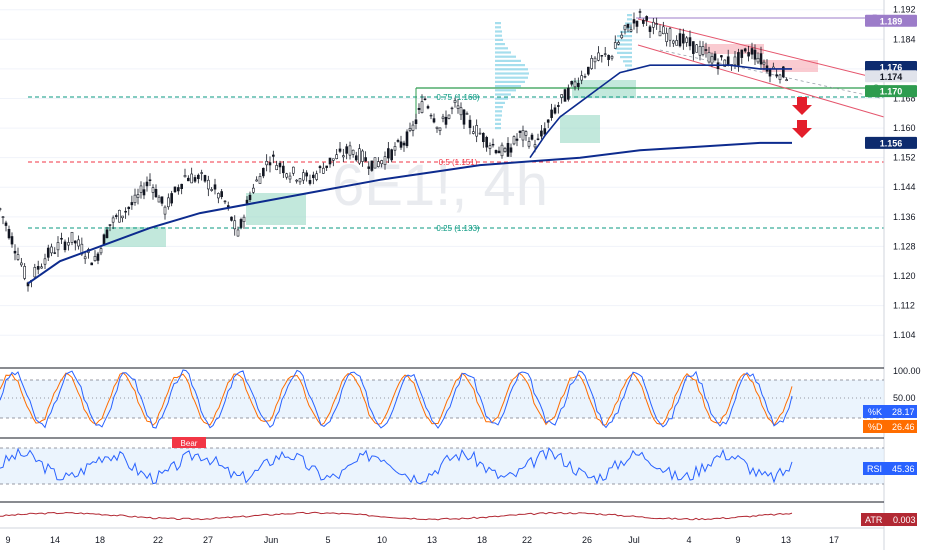 The height and width of the screenshot is (550, 932). I want to click on stoch-tick-100: 100.00, so click(907, 371).